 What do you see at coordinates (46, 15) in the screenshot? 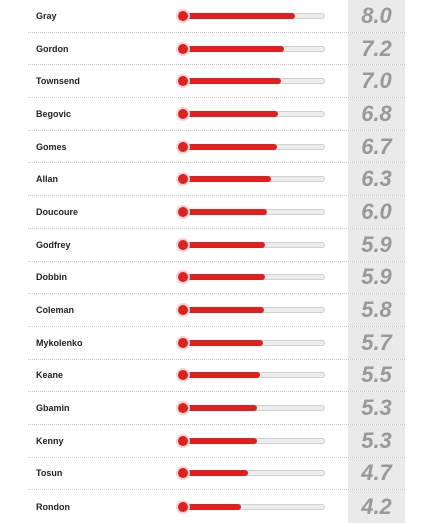
I see `player-name: Gray` at bounding box center [46, 15].